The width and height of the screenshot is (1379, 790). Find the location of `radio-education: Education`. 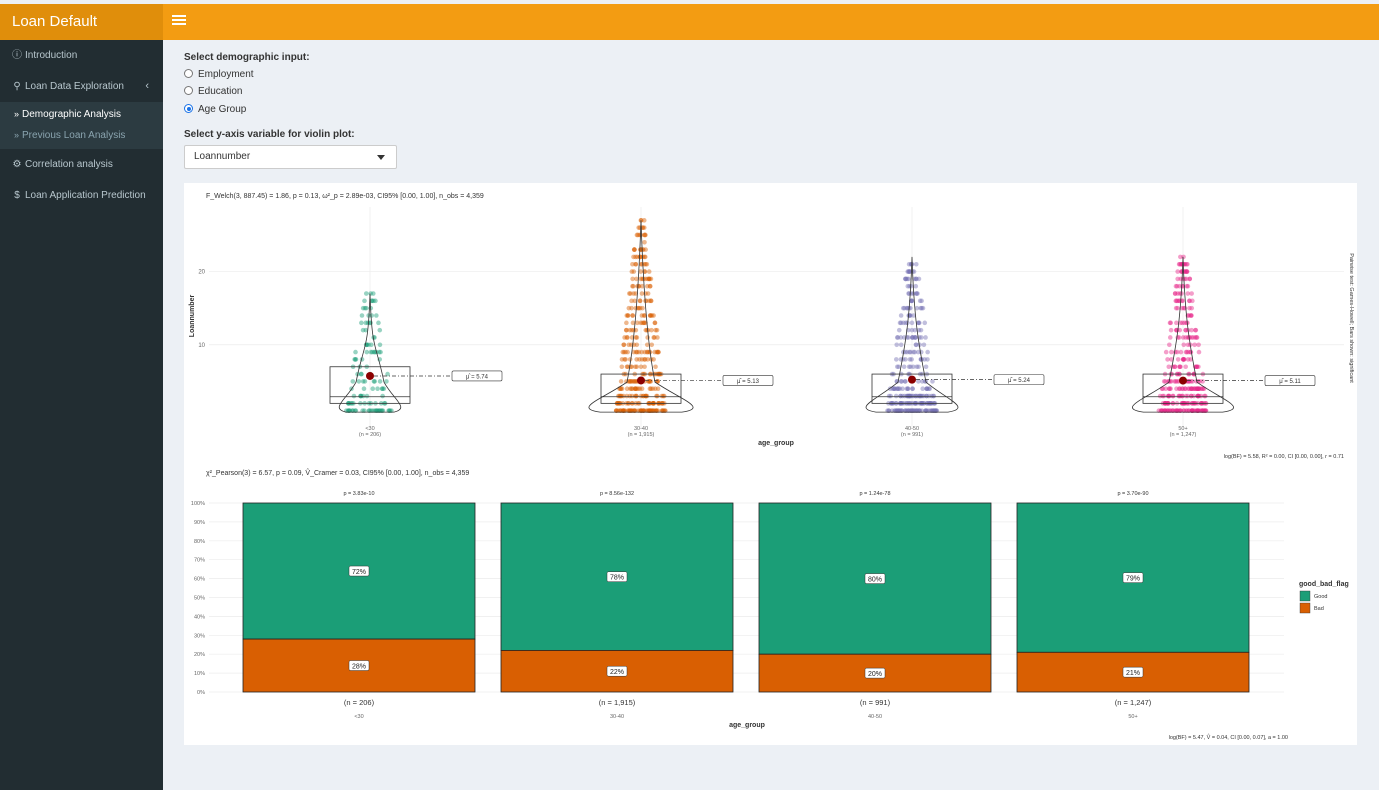

radio-education: Education is located at coordinates (213, 92).